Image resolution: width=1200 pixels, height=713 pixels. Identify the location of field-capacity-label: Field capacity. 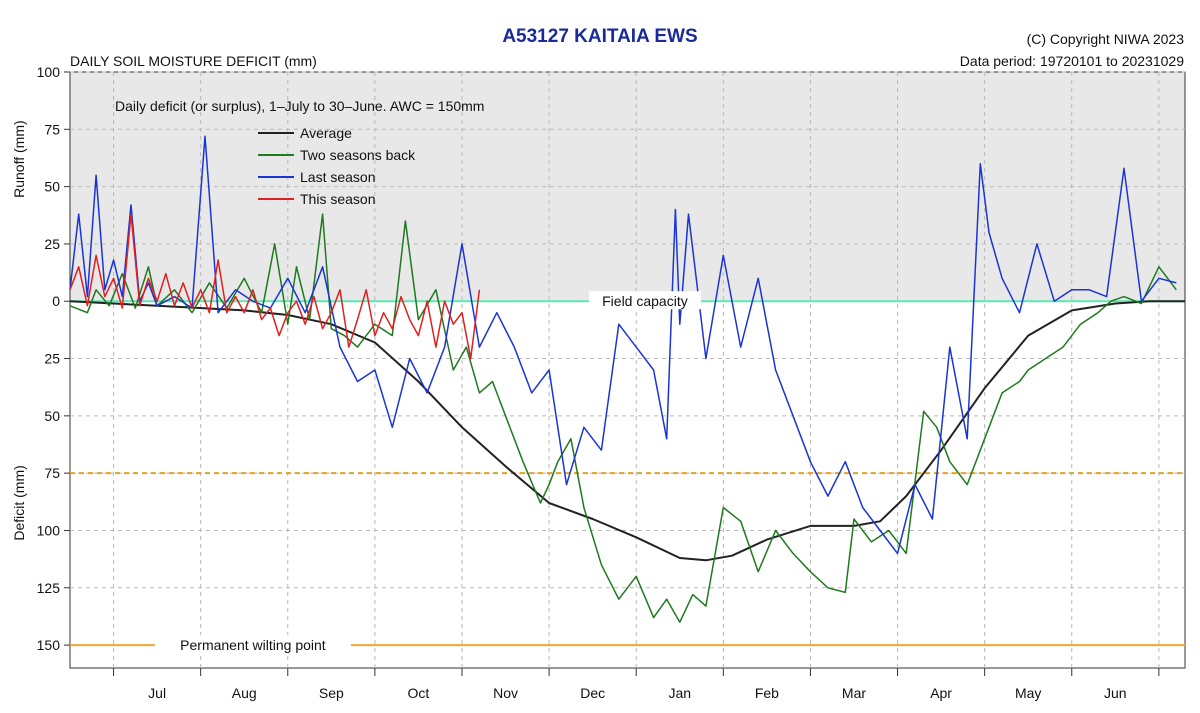
(645, 301).